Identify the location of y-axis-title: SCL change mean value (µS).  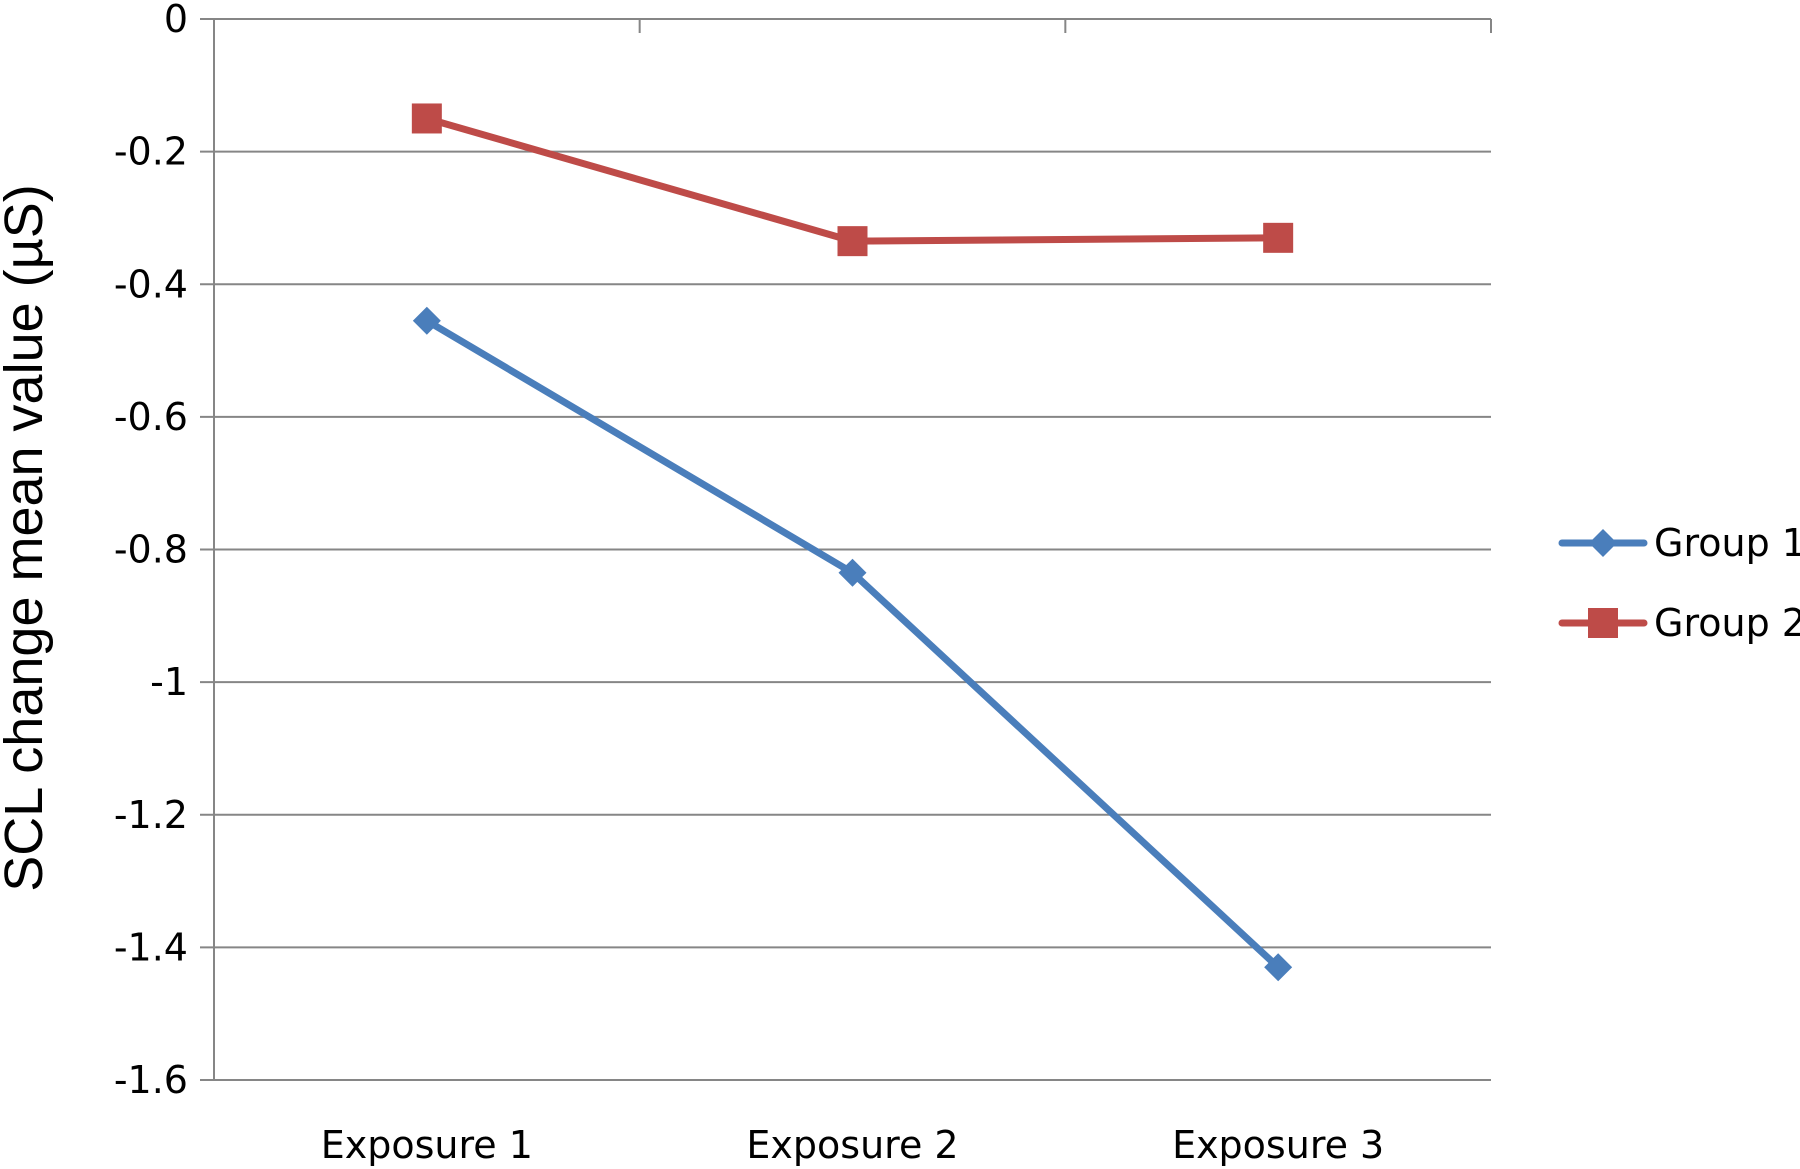
(27, 537).